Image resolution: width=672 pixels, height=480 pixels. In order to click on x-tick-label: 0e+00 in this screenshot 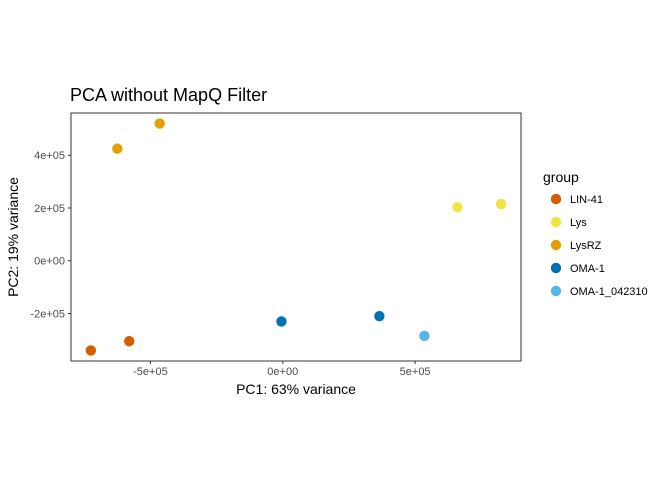, I will do `click(282, 372)`.